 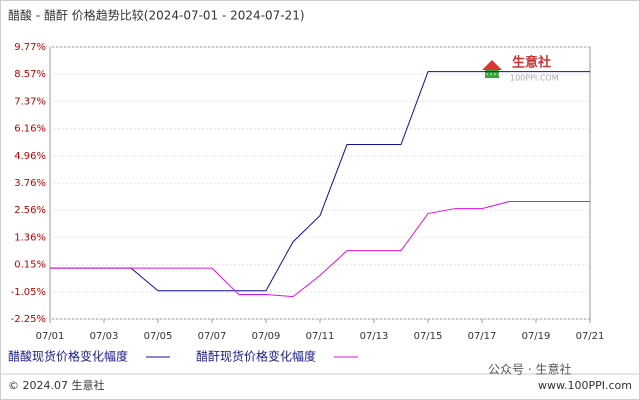 I want to click on logo: 生意社, so click(x=531, y=63).